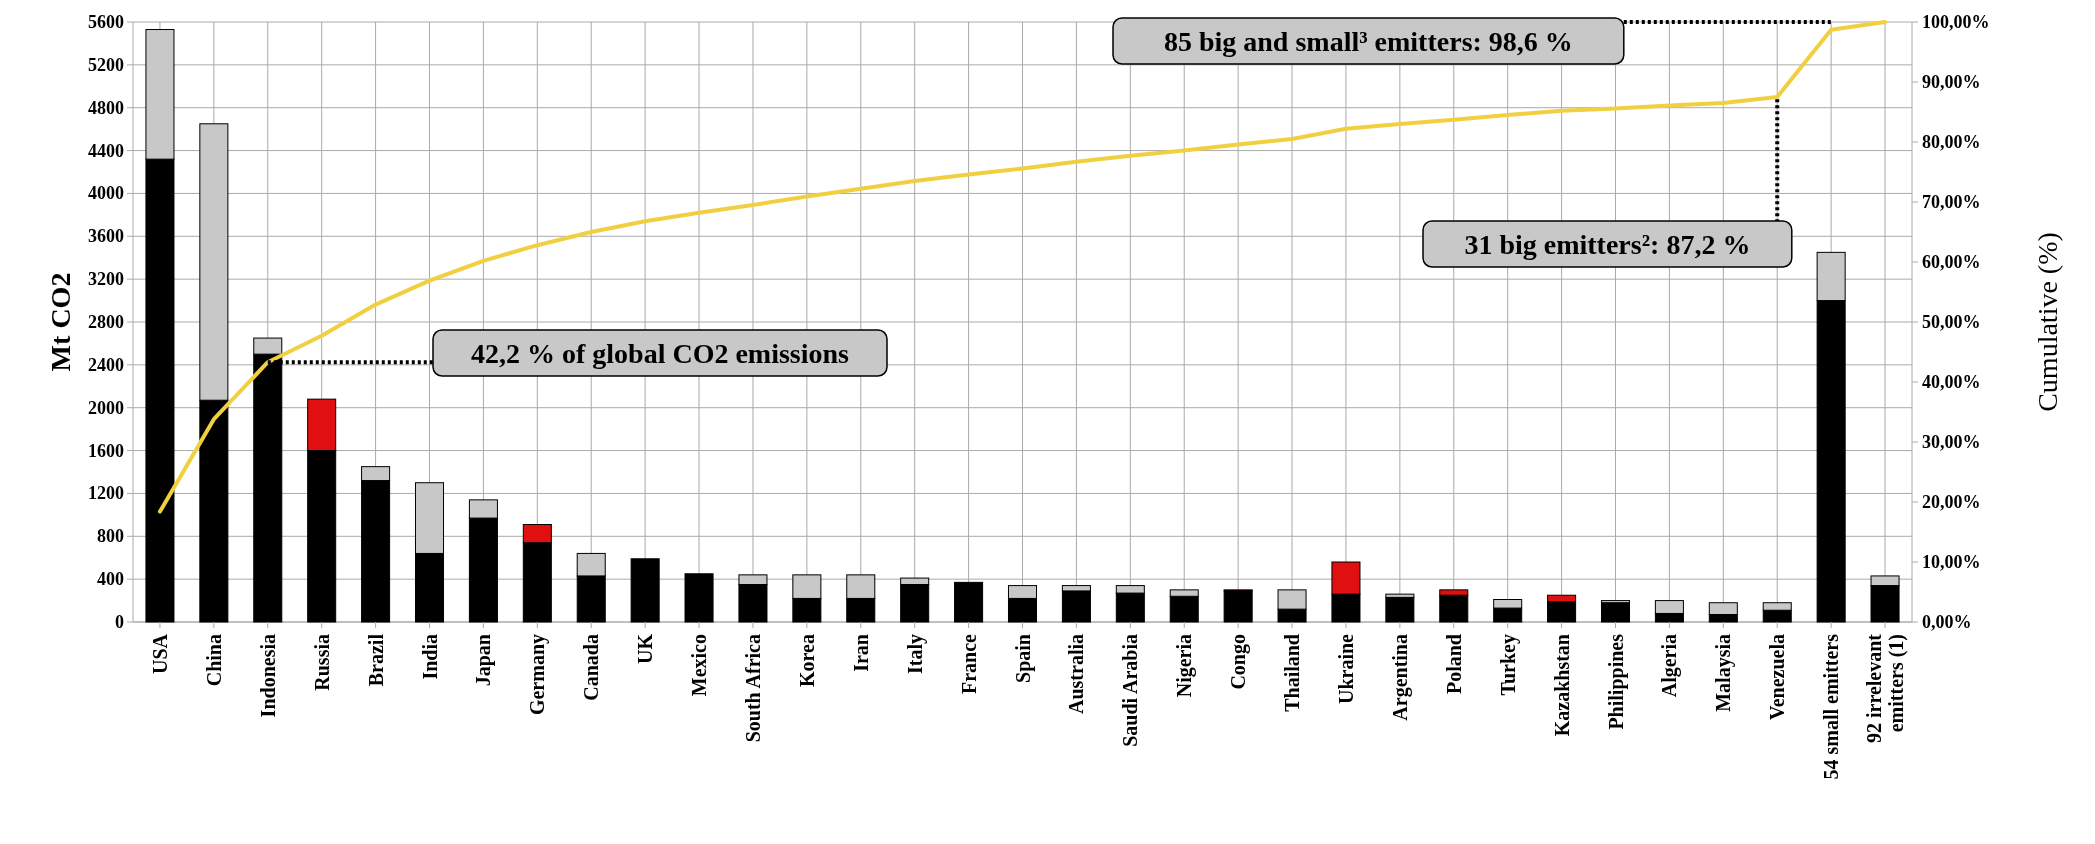 The height and width of the screenshot is (844, 2095). Describe the element at coordinates (106, 150) in the screenshot. I see `y-tick-label: 4400` at that location.